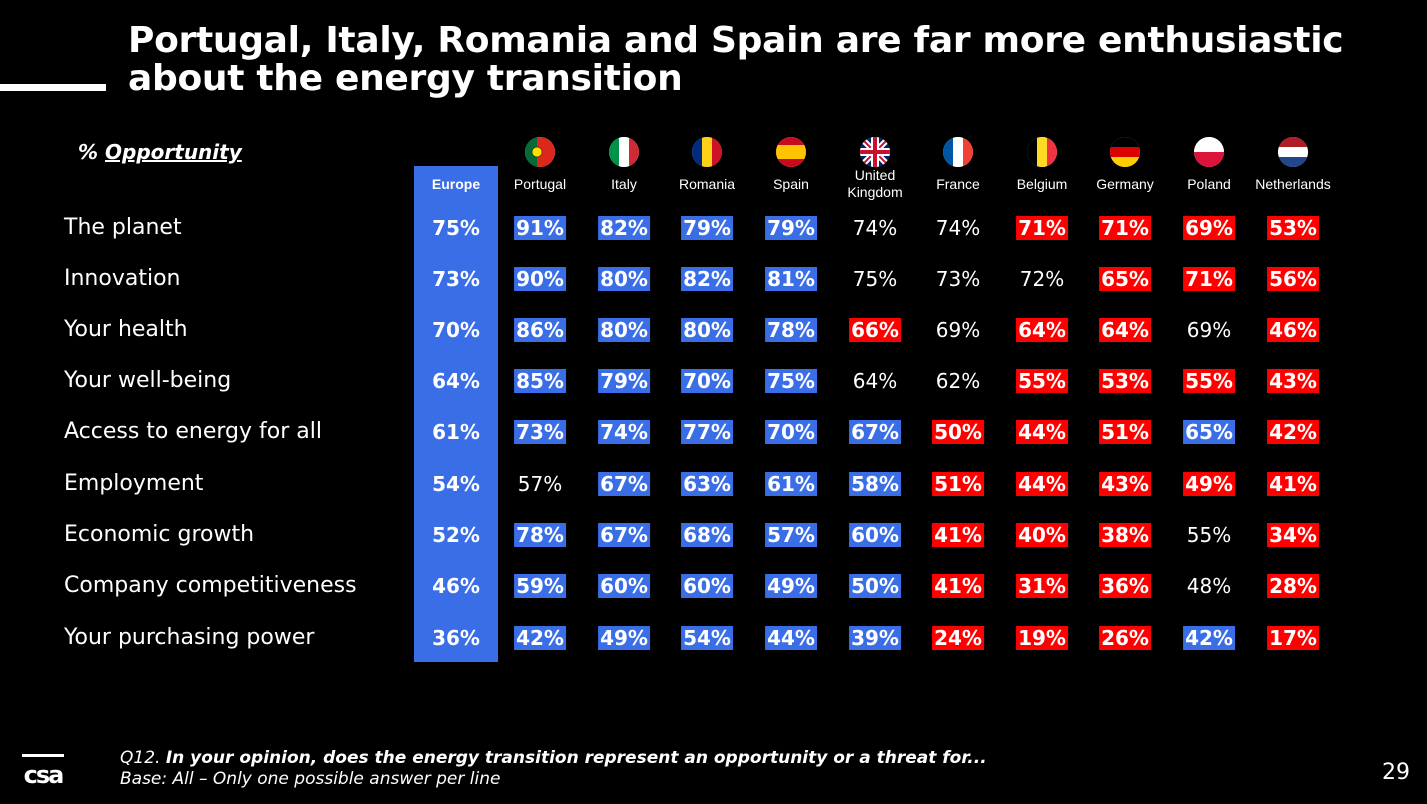  Describe the element at coordinates (456, 414) in the screenshot. I see `europe-column-highlight` at that location.